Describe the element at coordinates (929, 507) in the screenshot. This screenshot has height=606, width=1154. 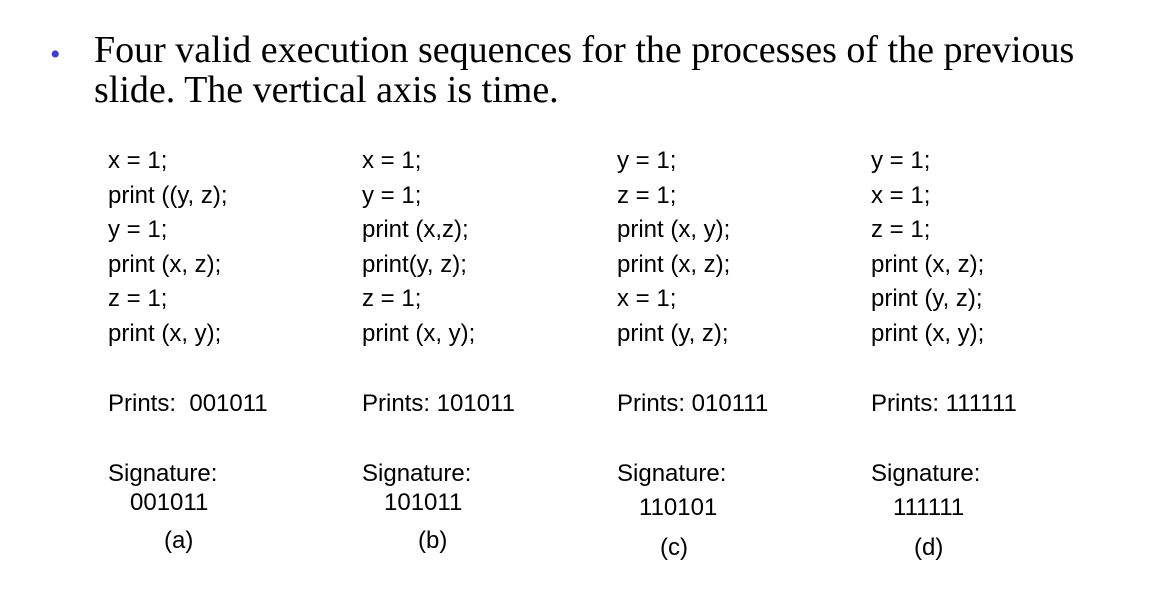
I see `signature-value: 111111` at that location.